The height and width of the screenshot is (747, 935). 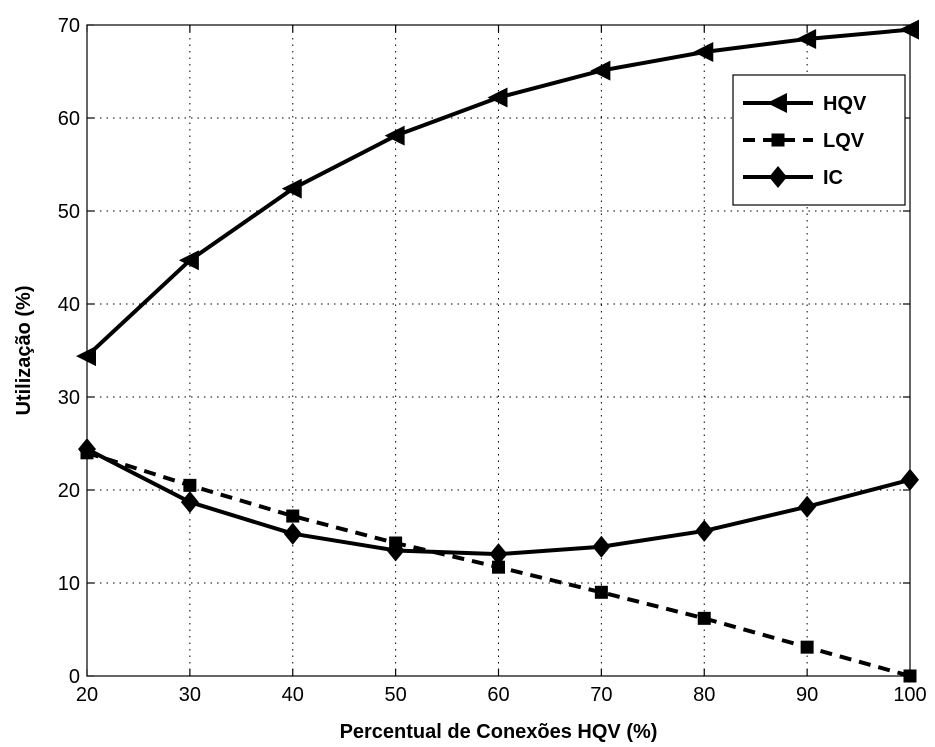 I want to click on x-tick-label: 40, so click(x=293, y=695).